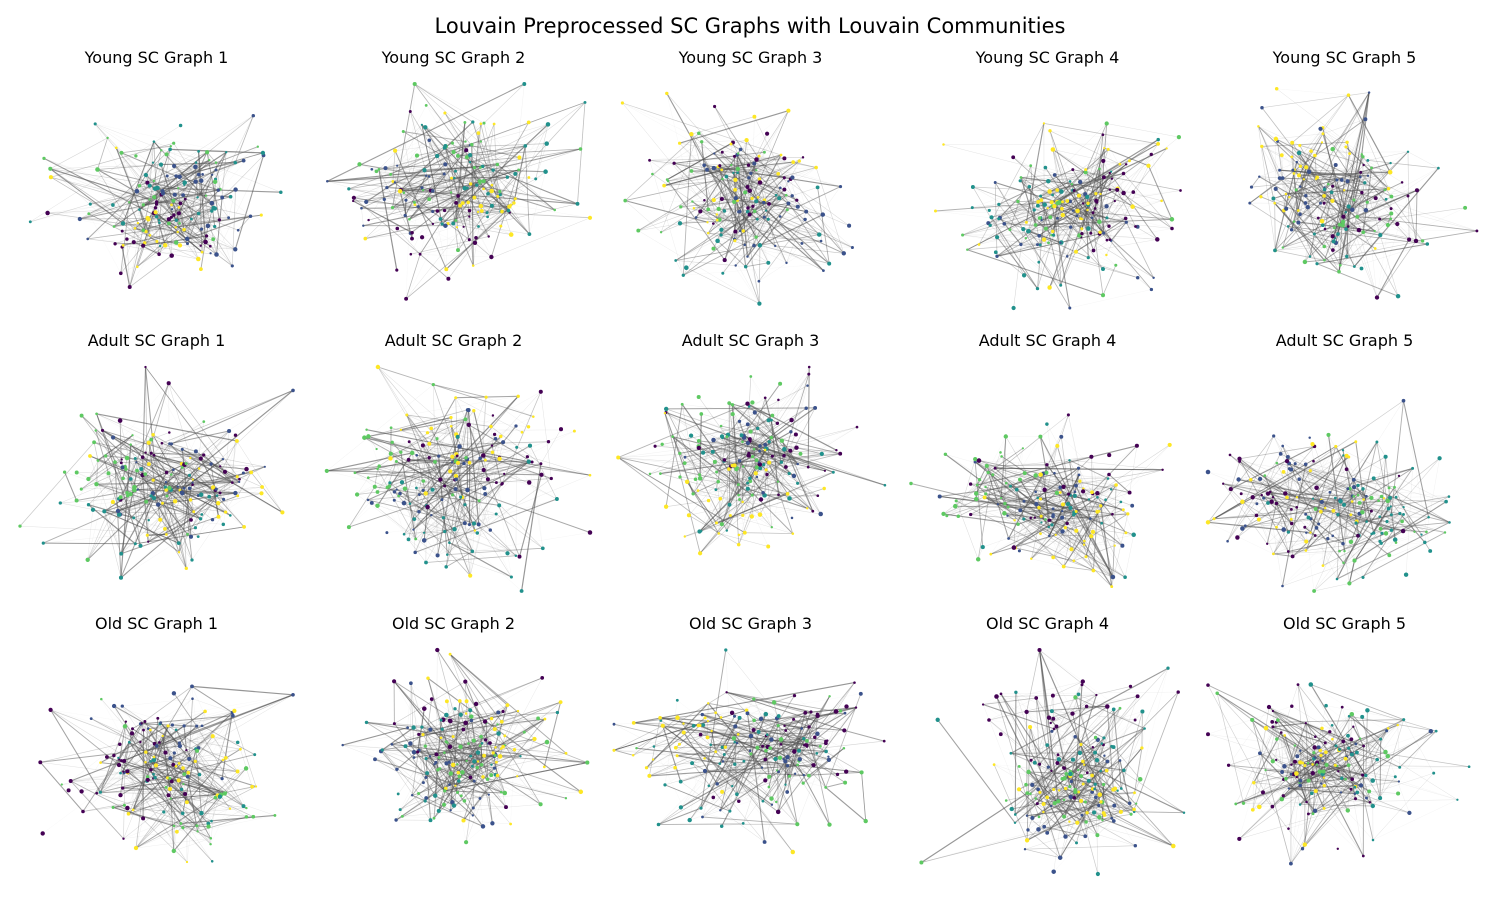  What do you see at coordinates (1363, 193) in the screenshot?
I see `node-group` at bounding box center [1363, 193].